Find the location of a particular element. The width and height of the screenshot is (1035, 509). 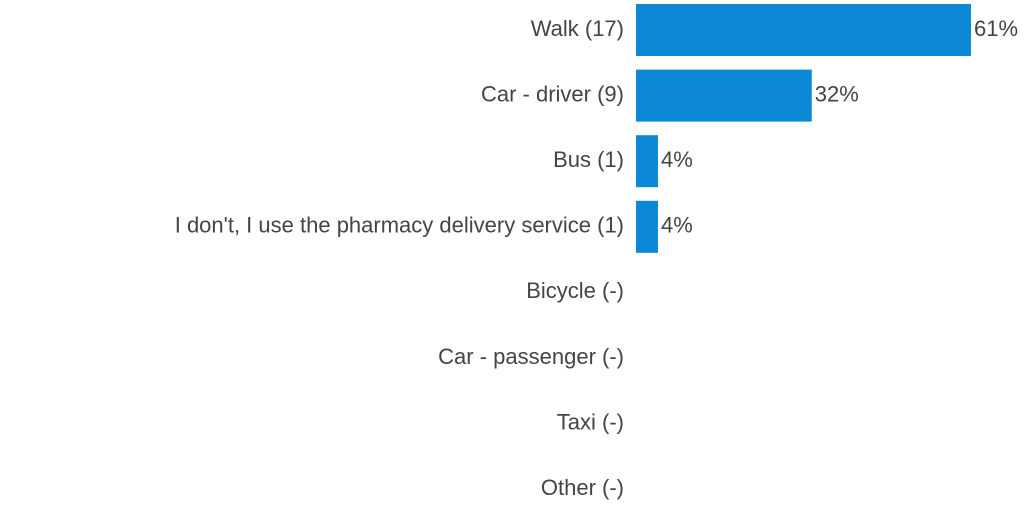

category-label: Other (-) is located at coordinates (582, 487).